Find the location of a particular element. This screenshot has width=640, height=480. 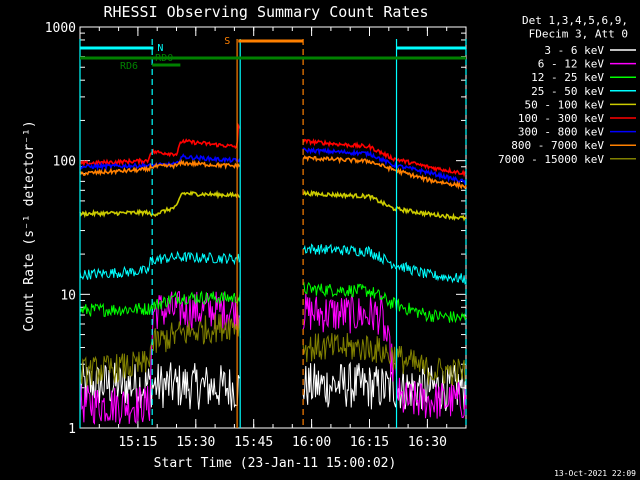

legend-label: 800 - 7000 keV is located at coordinates (557, 145).